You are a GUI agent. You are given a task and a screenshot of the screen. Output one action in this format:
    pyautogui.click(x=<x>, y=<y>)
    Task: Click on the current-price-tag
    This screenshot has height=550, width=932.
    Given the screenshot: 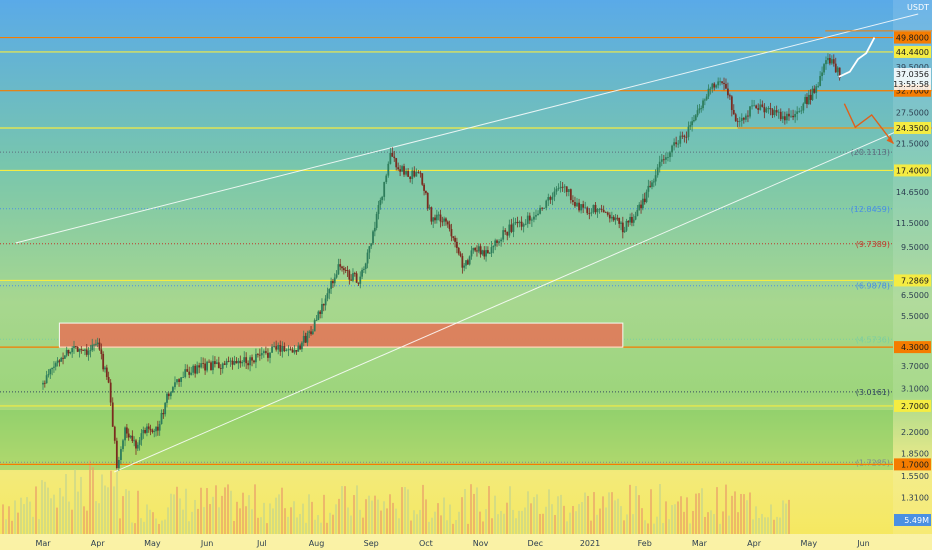 What is the action you would take?
    pyautogui.click(x=912, y=78)
    